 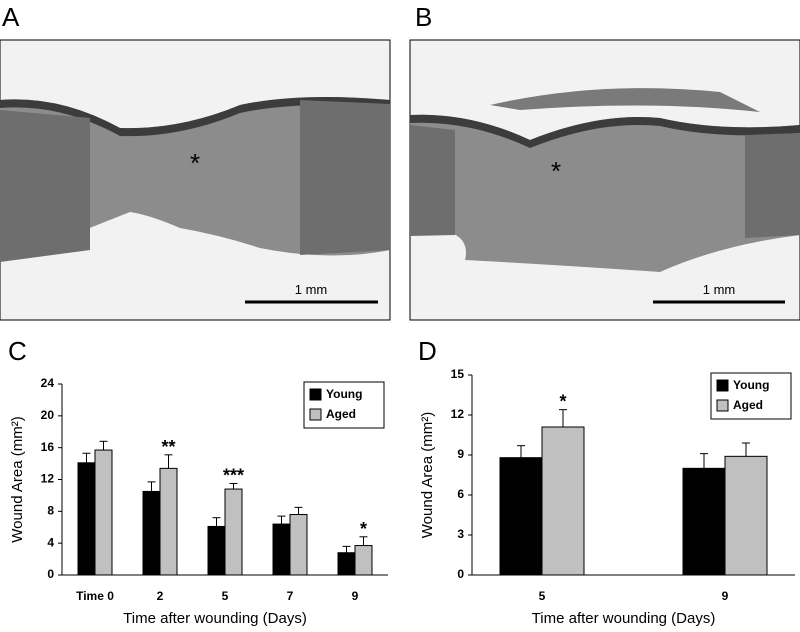 I want to click on significance-label: ***, so click(x=233, y=475).